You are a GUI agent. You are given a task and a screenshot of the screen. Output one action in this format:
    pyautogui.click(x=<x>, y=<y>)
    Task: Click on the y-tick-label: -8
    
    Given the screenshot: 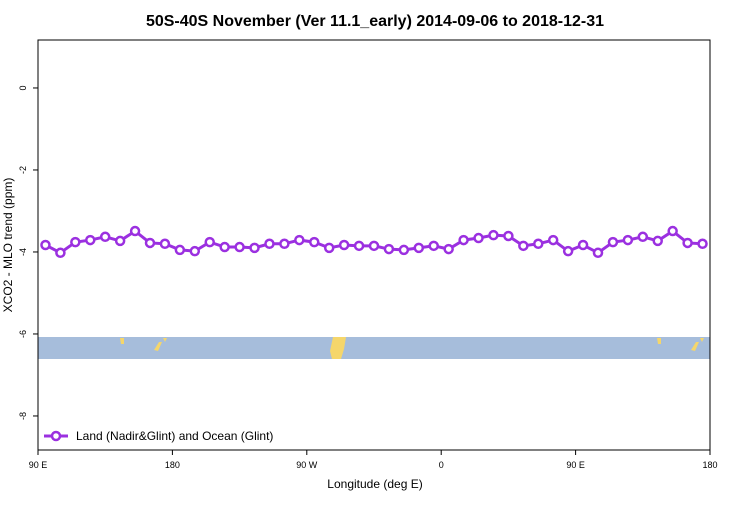 What is the action you would take?
    pyautogui.click(x=23, y=416)
    